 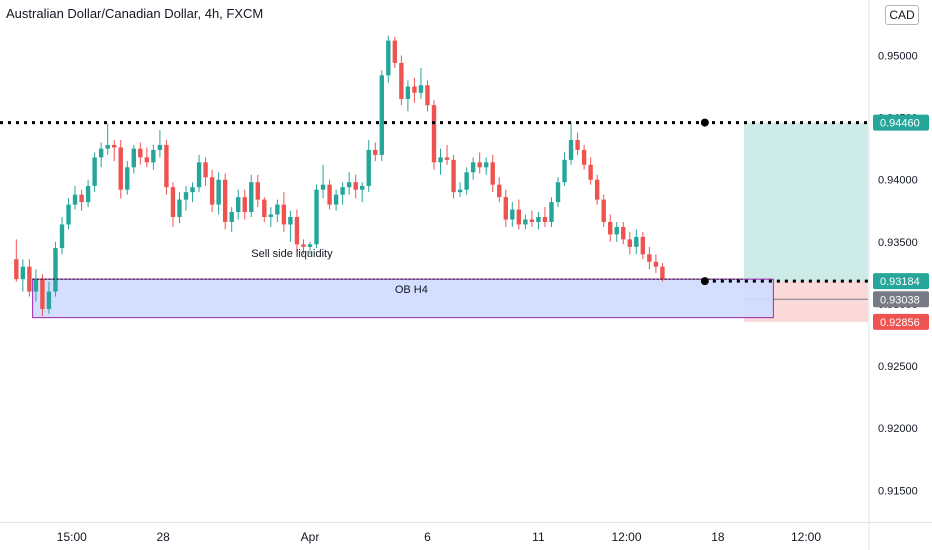 I want to click on target-marker, so click(x=704, y=122).